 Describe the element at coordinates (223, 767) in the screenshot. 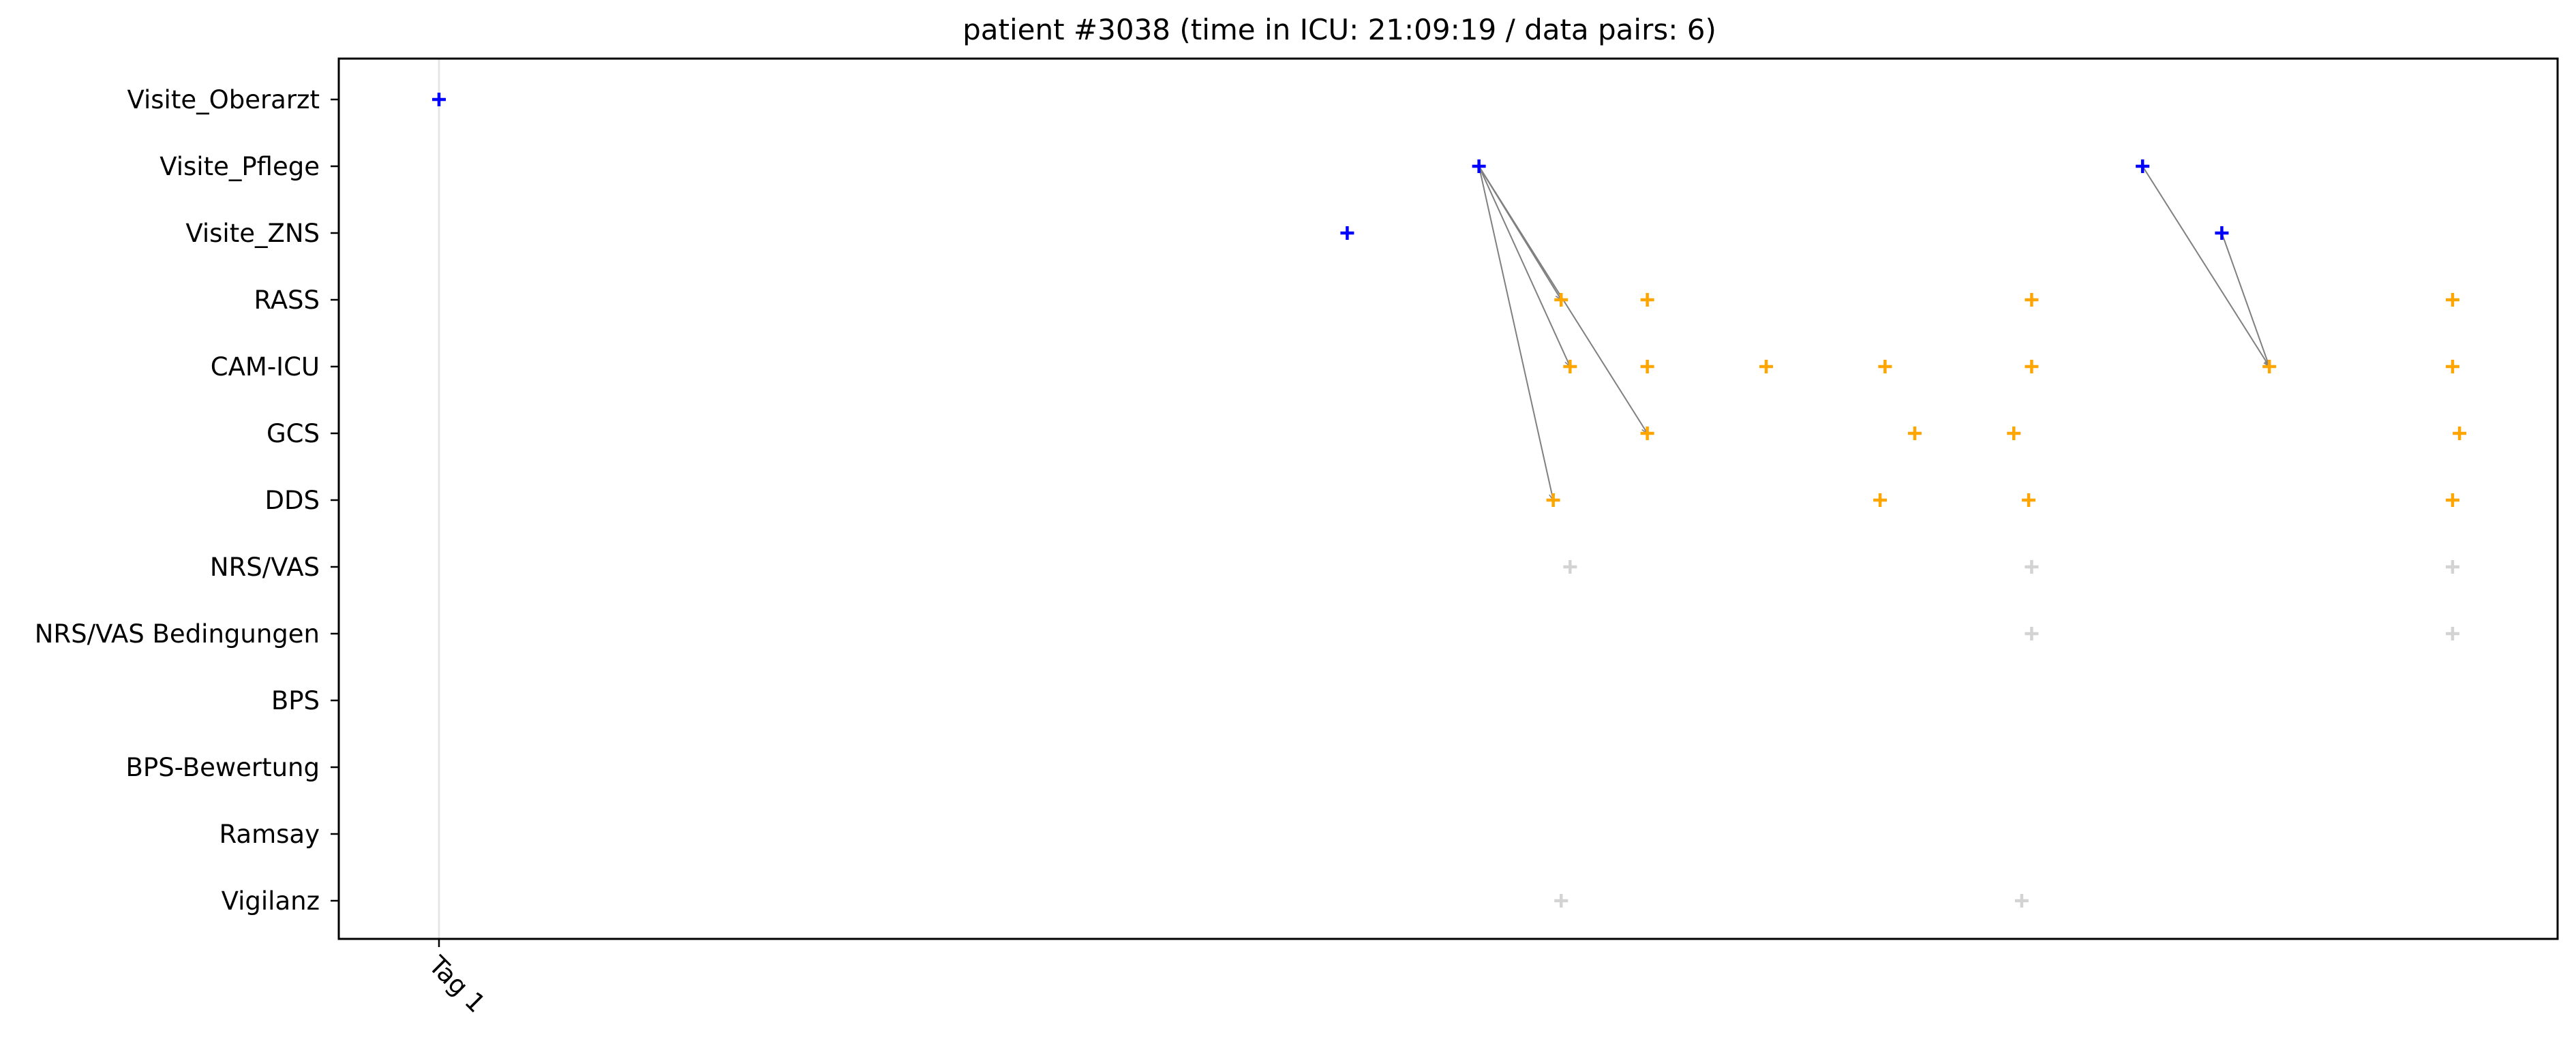

I see `y-tick-label: BPS-Bewertung` at that location.